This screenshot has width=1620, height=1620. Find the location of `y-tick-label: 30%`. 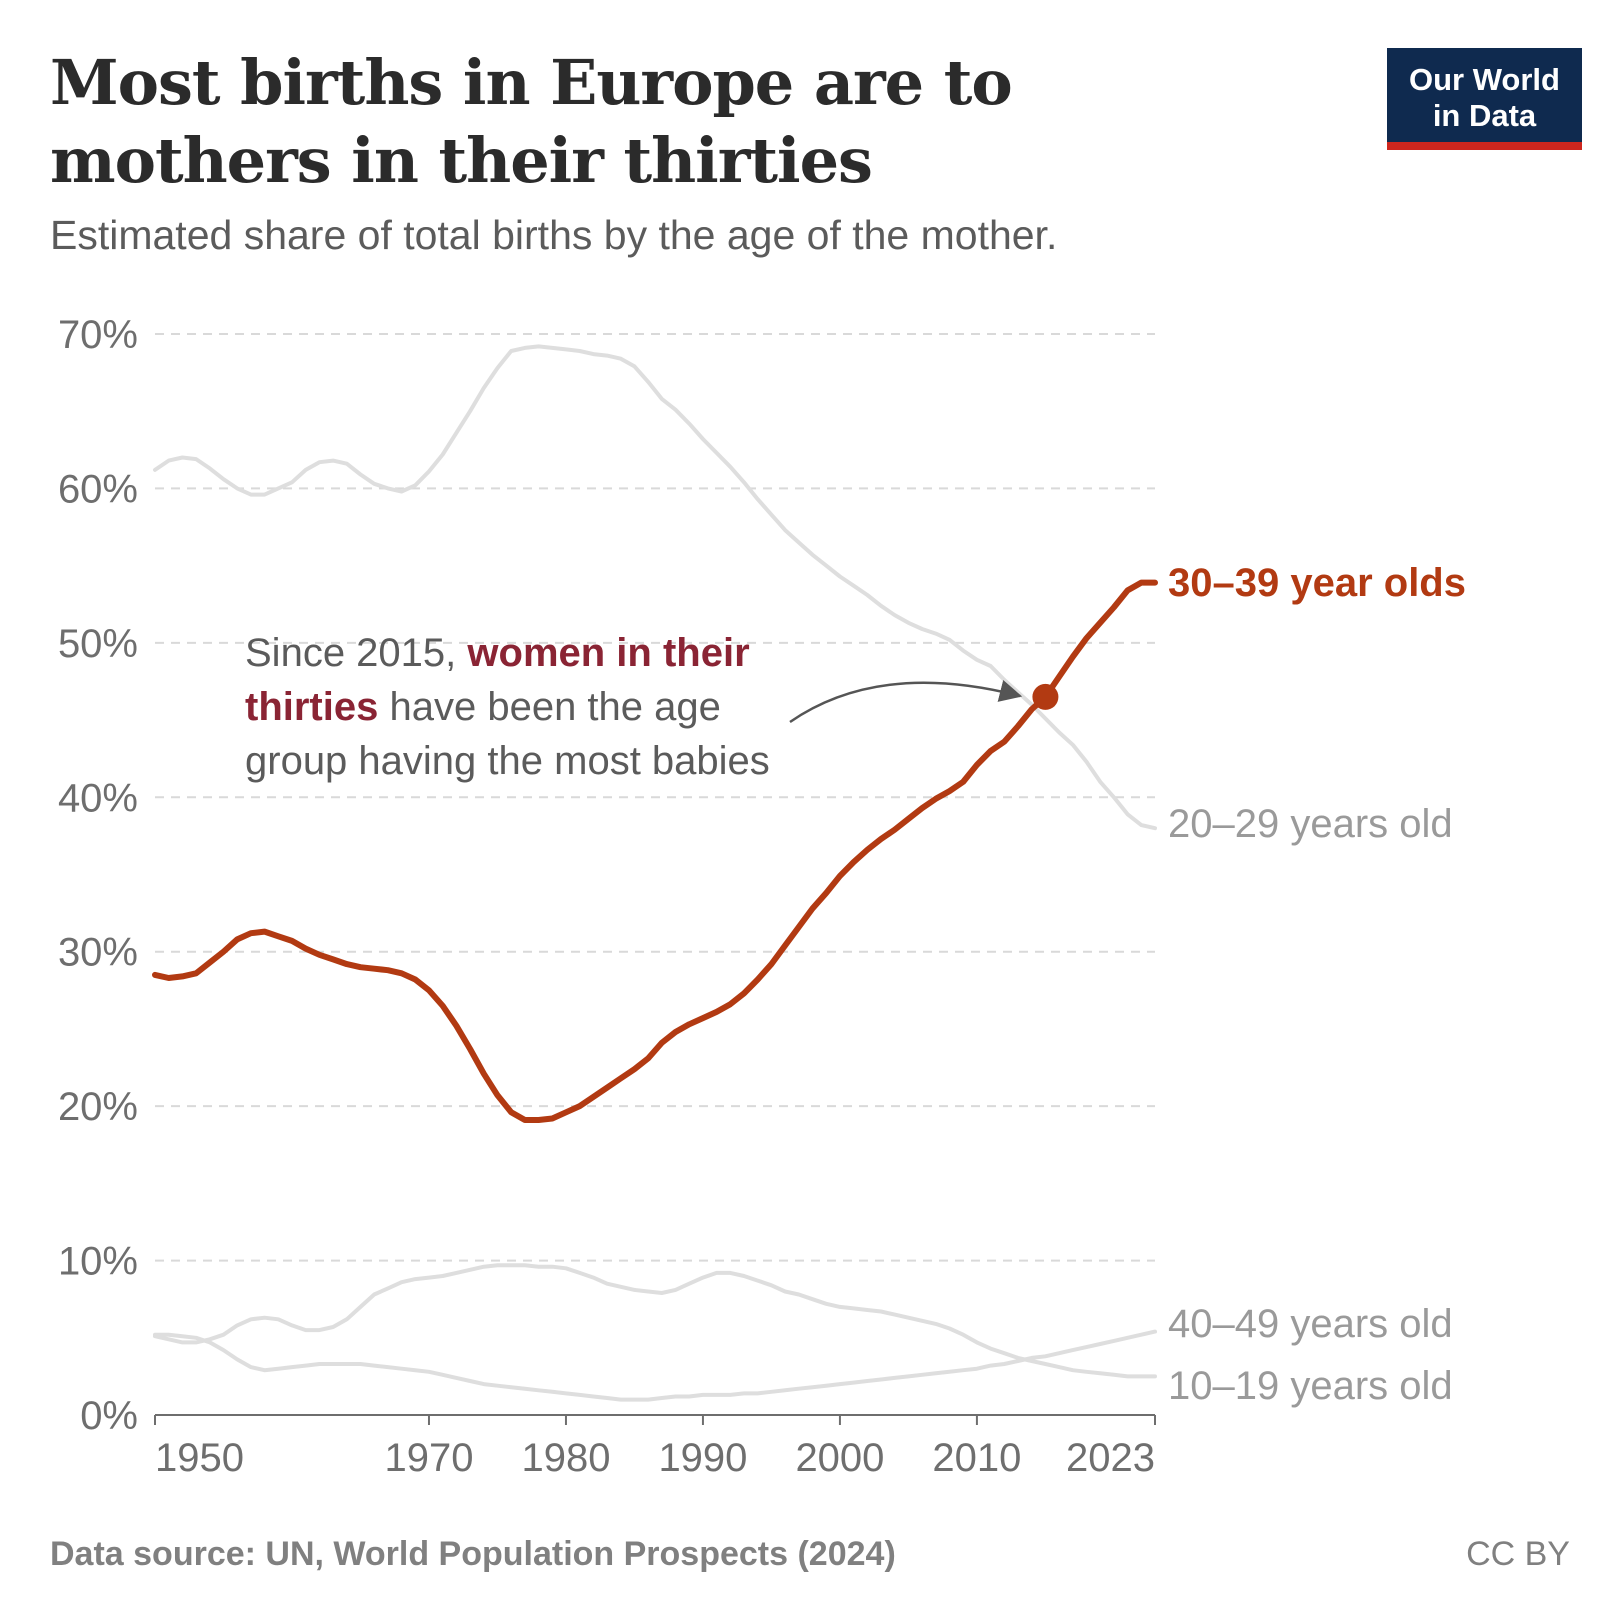

y-tick-label: 30% is located at coordinates (98, 953).